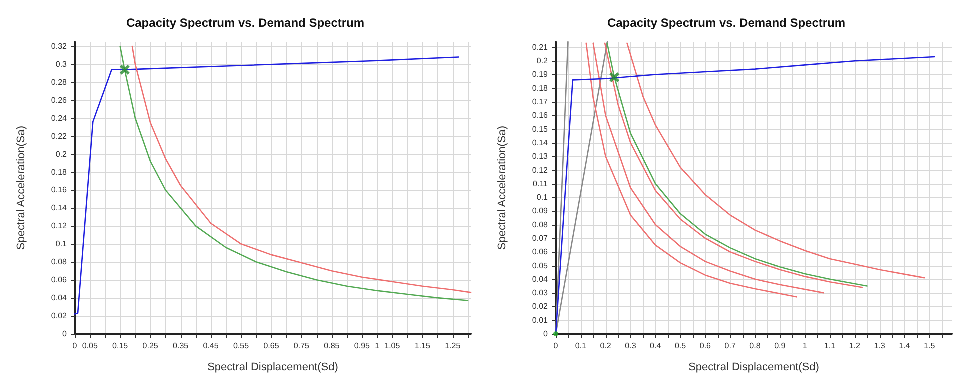 Image resolution: width=973 pixels, height=390 pixels. Describe the element at coordinates (930, 346) in the screenshot. I see `x-tick-label: 1.5` at that location.